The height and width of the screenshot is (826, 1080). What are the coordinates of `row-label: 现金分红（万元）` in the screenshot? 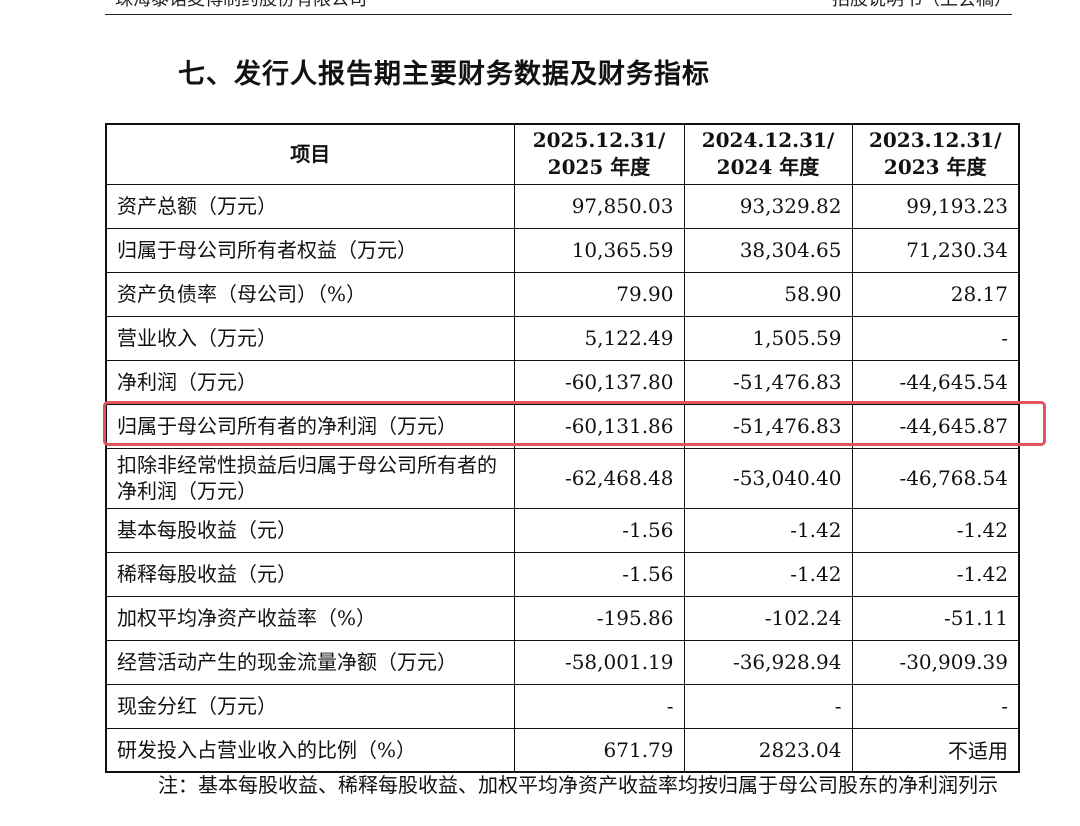 It's located at (310, 706).